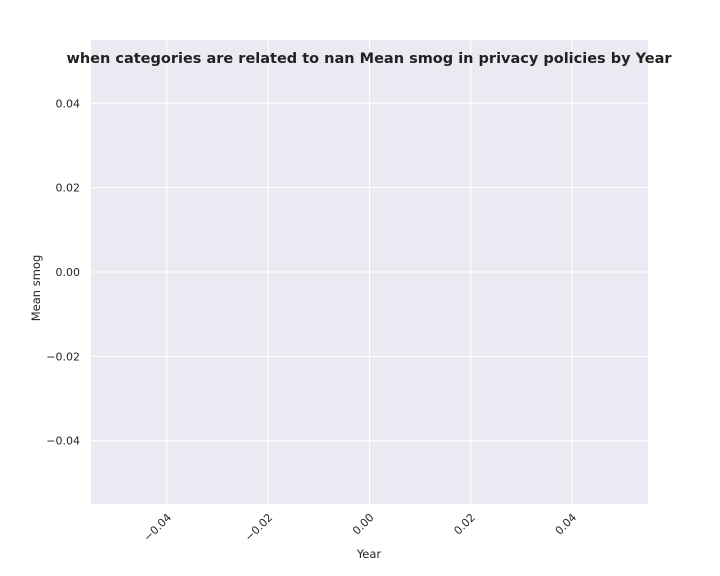  I want to click on y-tick-label: −0.02, so click(63, 356).